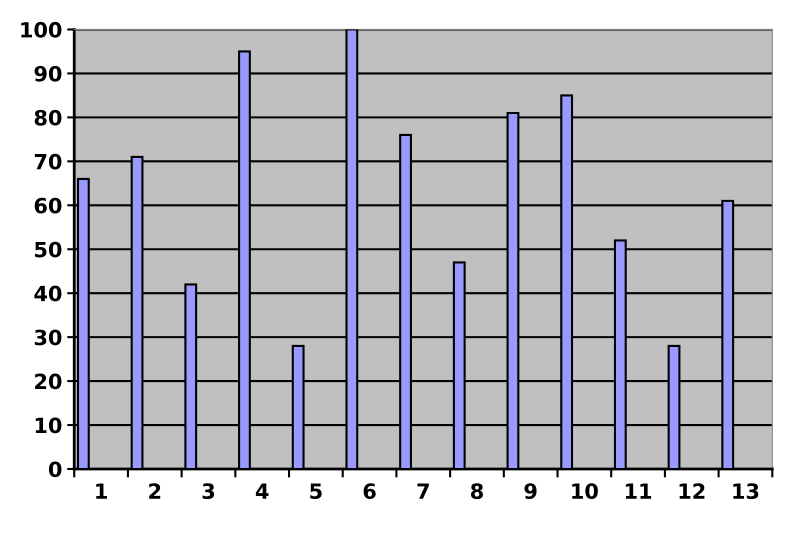 The height and width of the screenshot is (536, 807). What do you see at coordinates (745, 491) in the screenshot?
I see `x-tick-label: 13` at bounding box center [745, 491].